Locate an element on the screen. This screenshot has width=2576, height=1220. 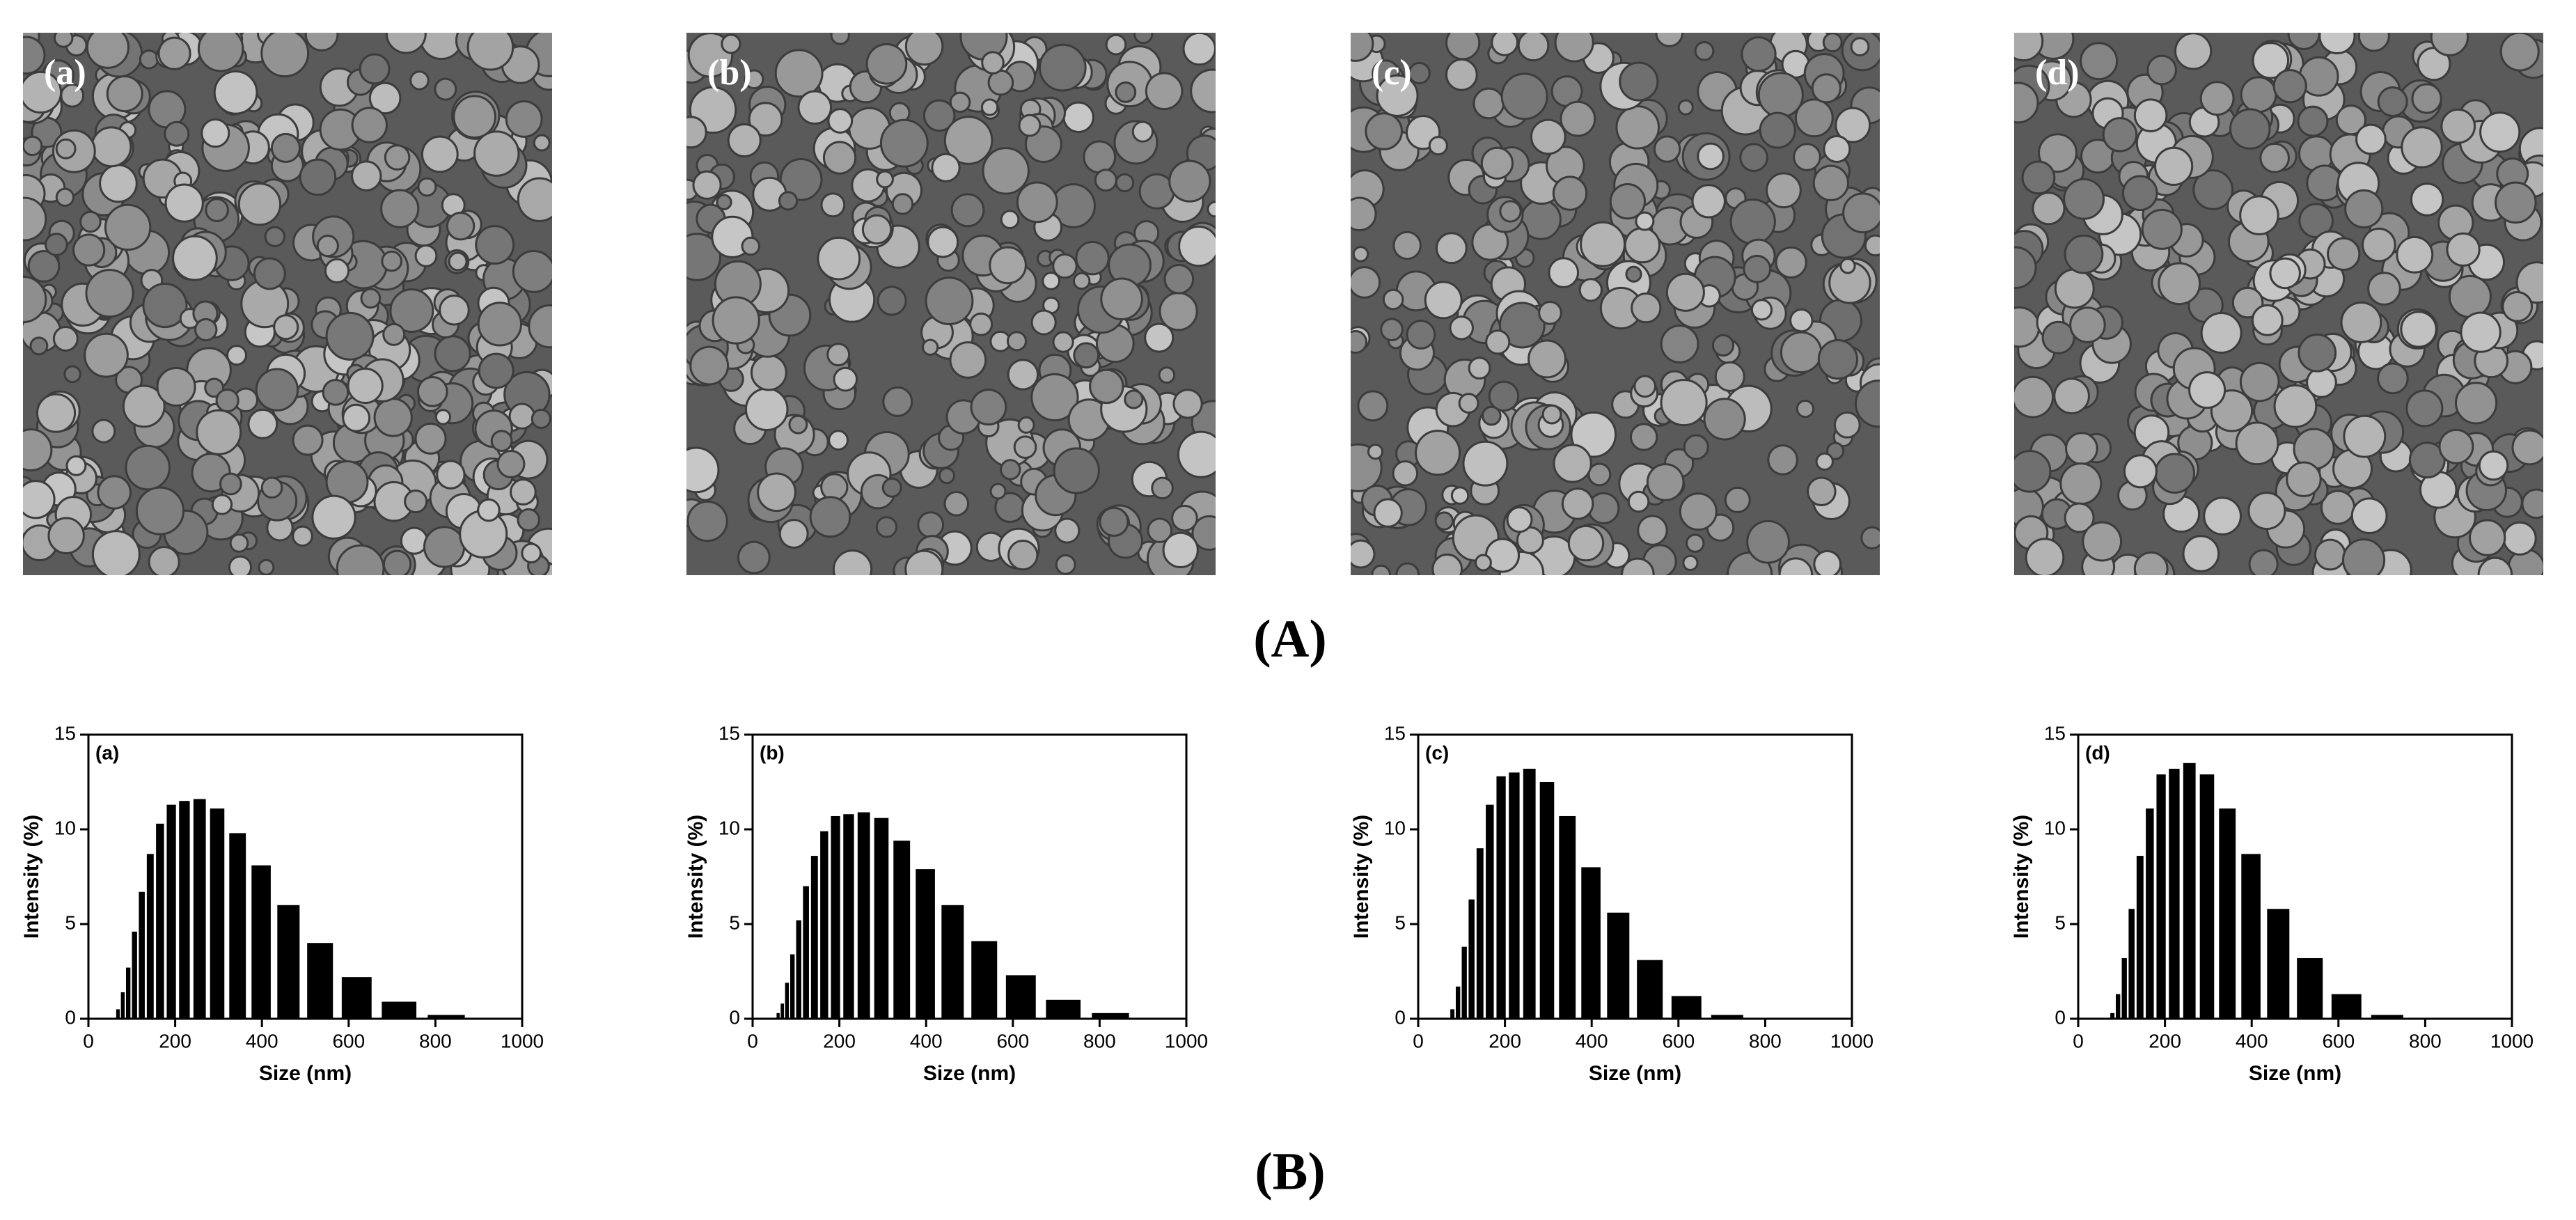
y-tick-label: 5 is located at coordinates (2060, 922).